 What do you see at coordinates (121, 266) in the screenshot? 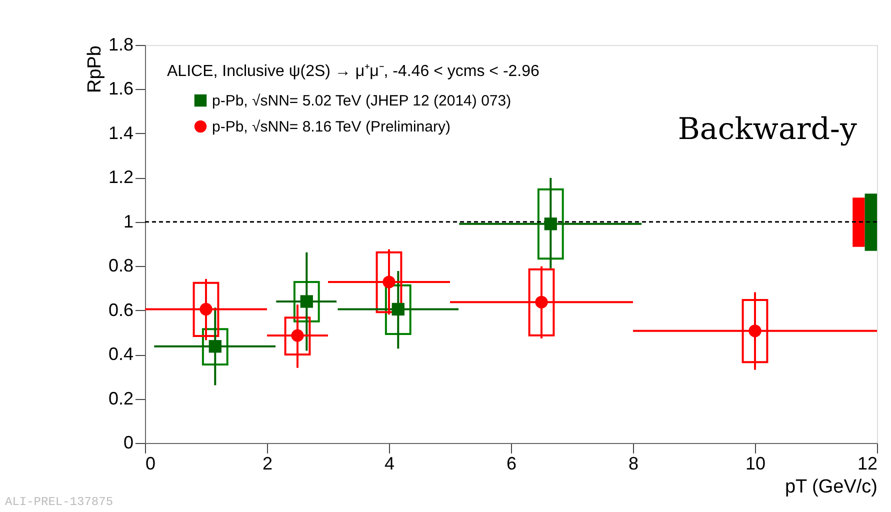
I see `y-tick-label: 0.8` at bounding box center [121, 266].